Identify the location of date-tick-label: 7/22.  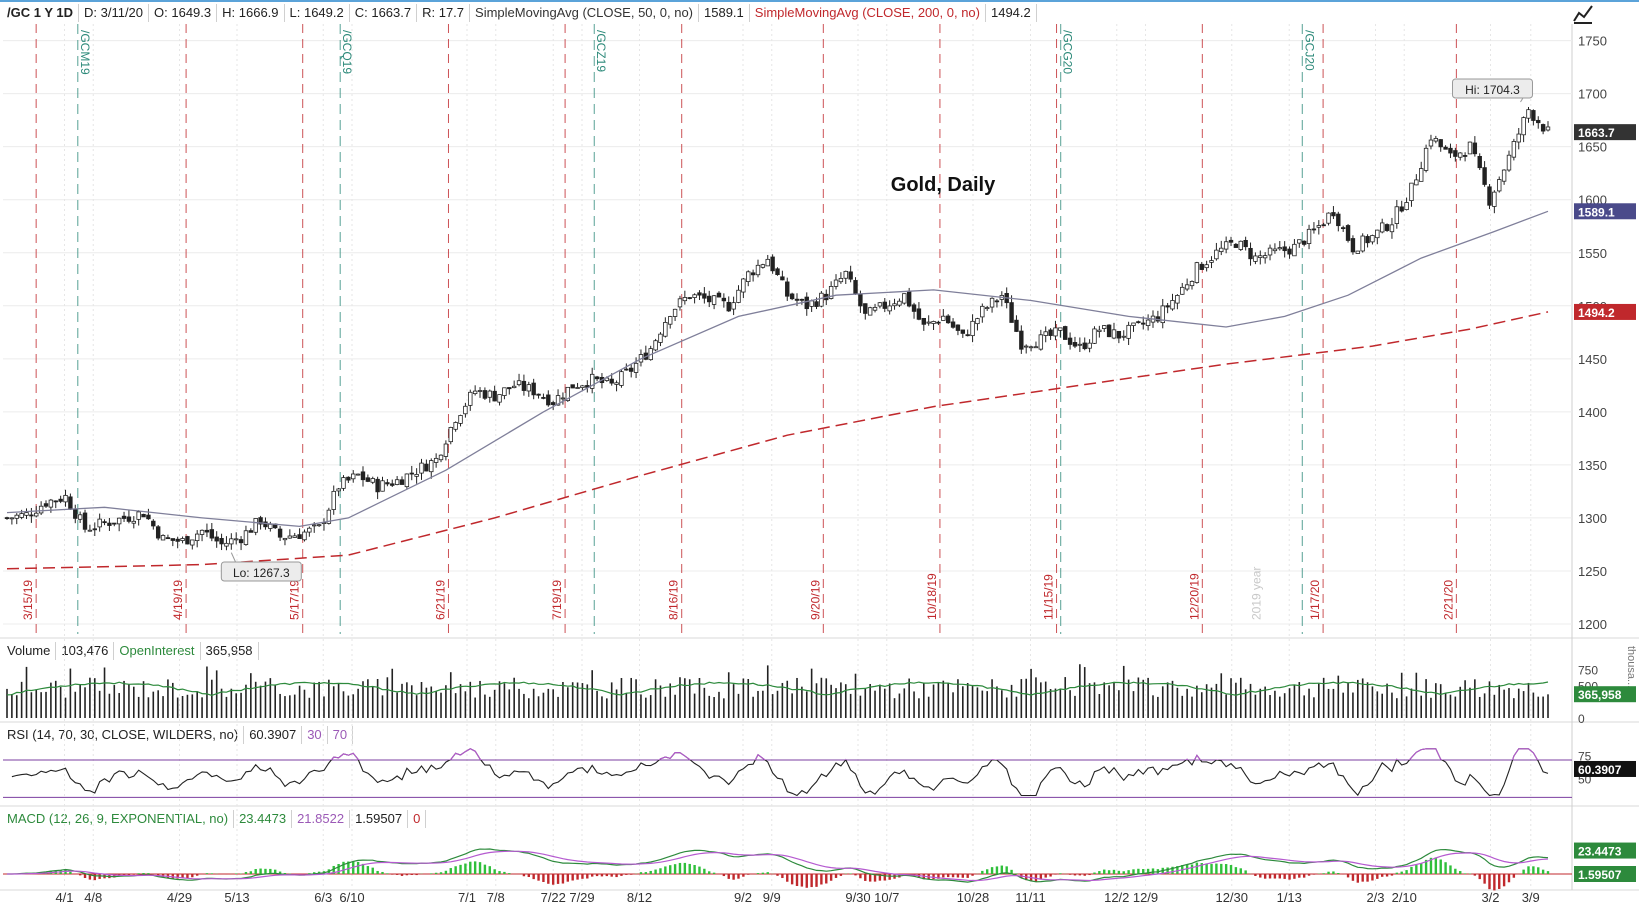
(553, 897).